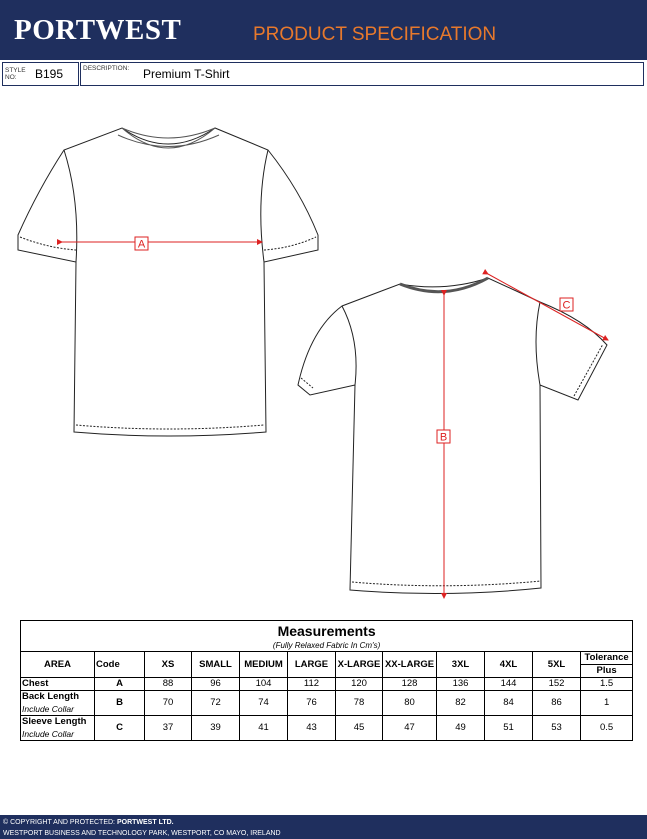 This screenshot has height=839, width=647. I want to click on value: 78, so click(359, 703).